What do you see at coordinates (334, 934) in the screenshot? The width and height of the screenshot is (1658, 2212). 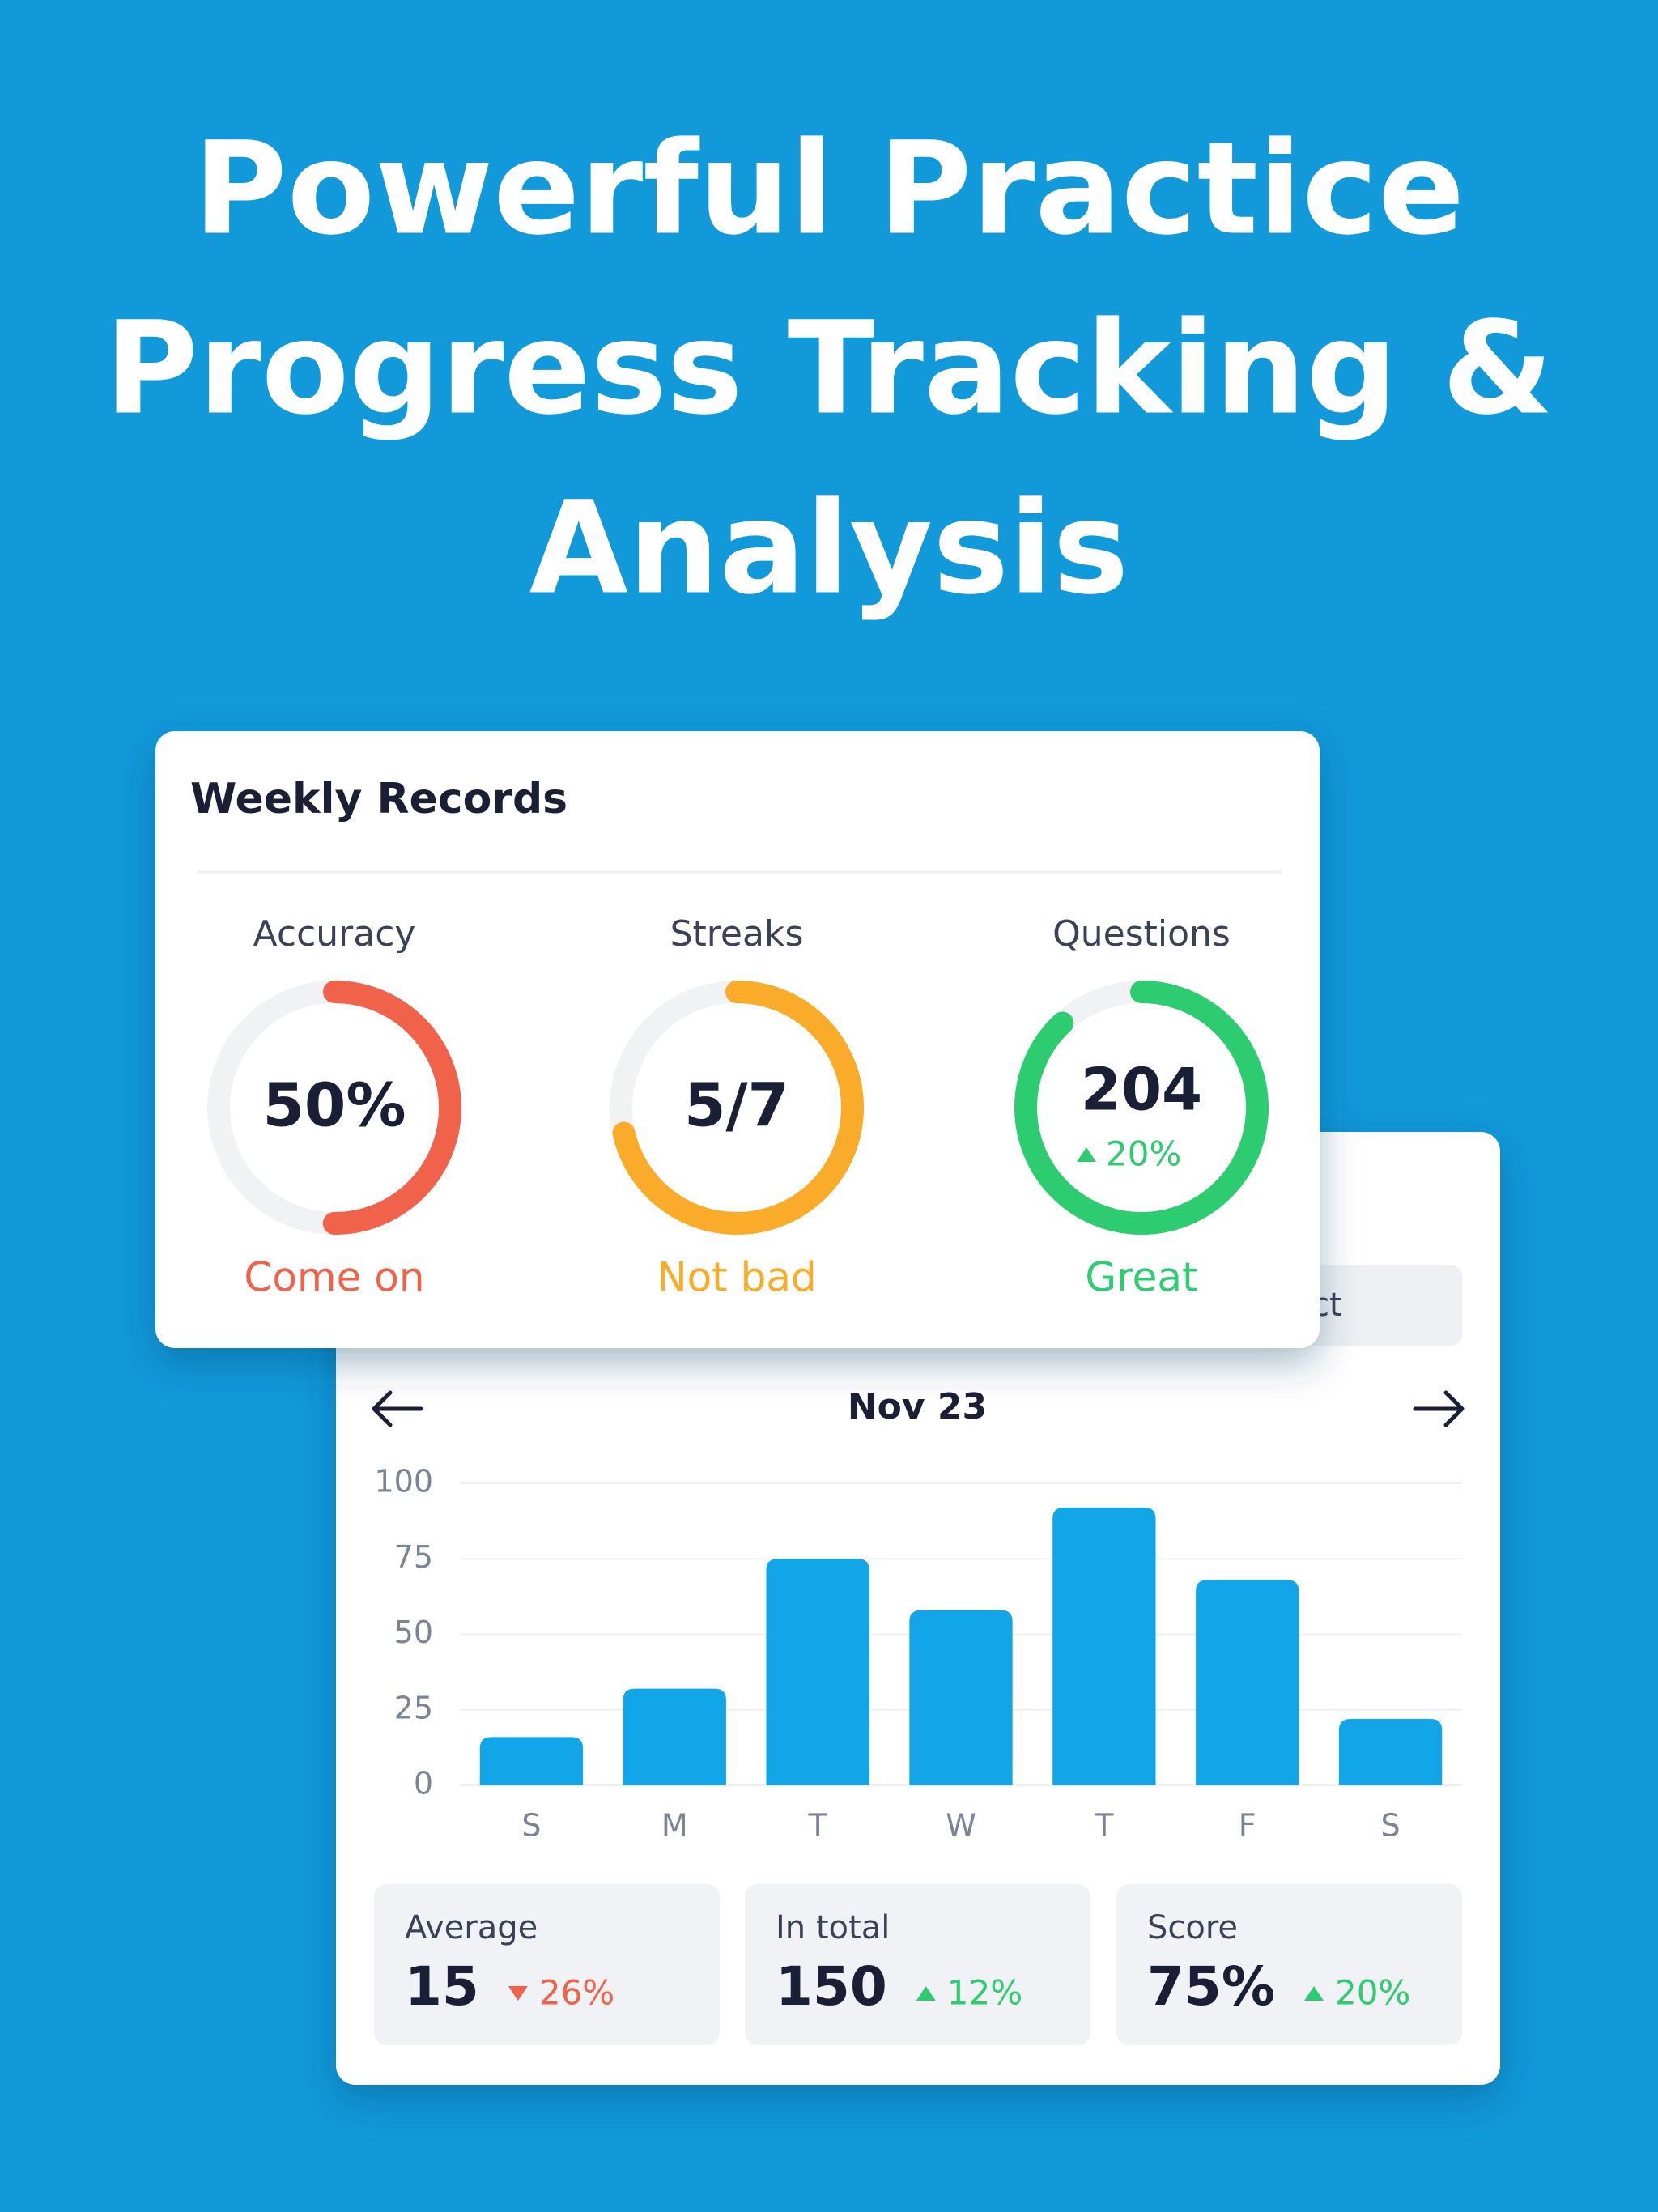 I see `gauge-label: Accuracy` at bounding box center [334, 934].